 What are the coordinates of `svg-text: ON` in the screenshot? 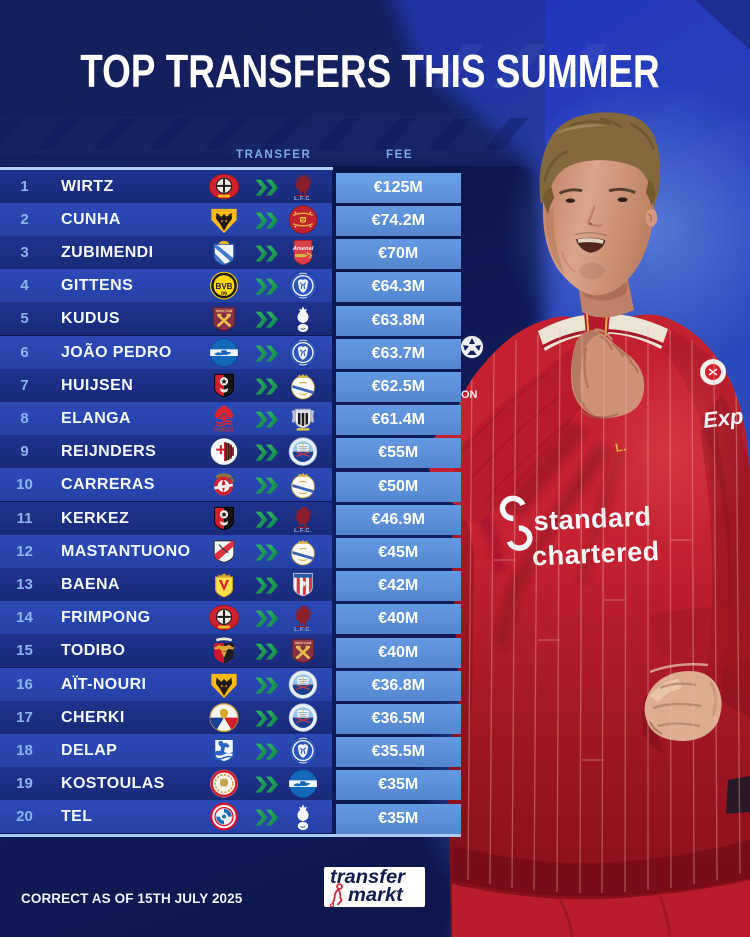 It's located at (469, 395).